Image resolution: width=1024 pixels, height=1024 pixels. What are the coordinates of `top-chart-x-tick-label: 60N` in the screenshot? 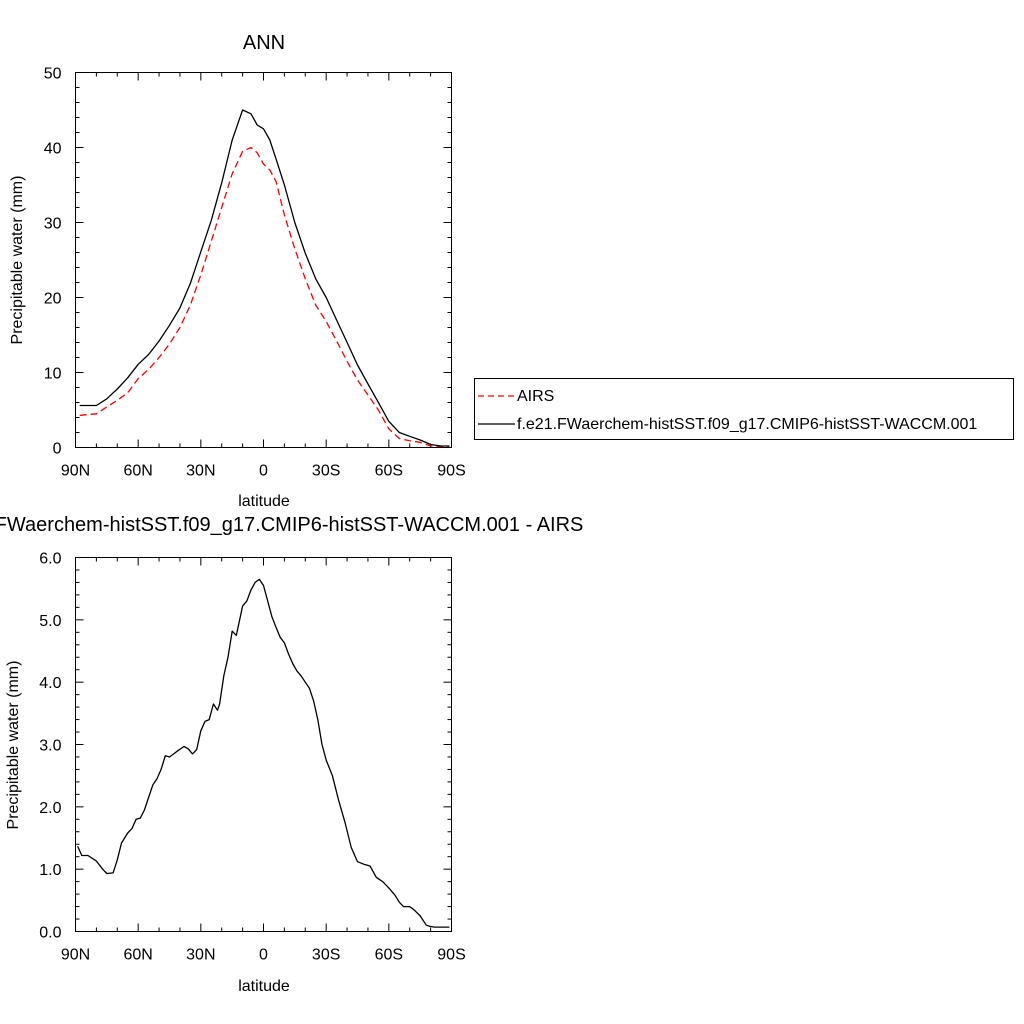 It's located at (137, 471).